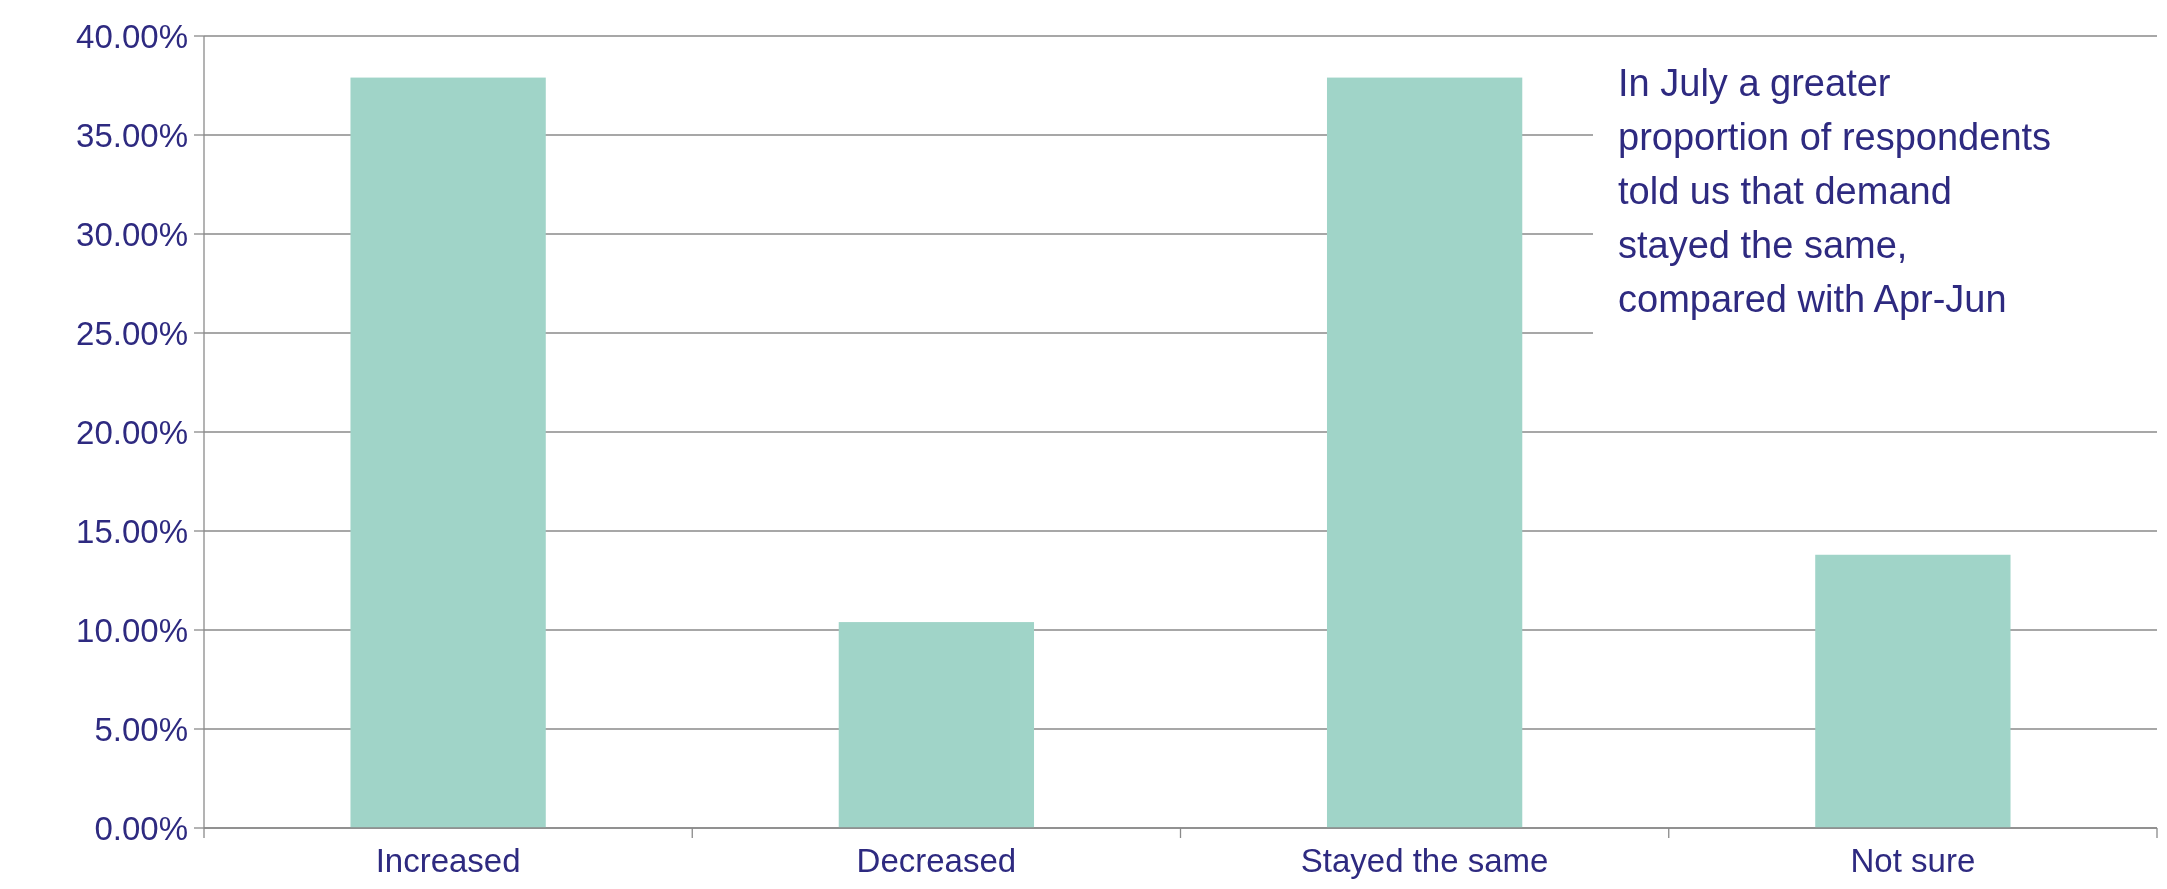 This screenshot has width=2167, height=889. I want to click on y-tick-label: 25.00%, so click(132, 333).